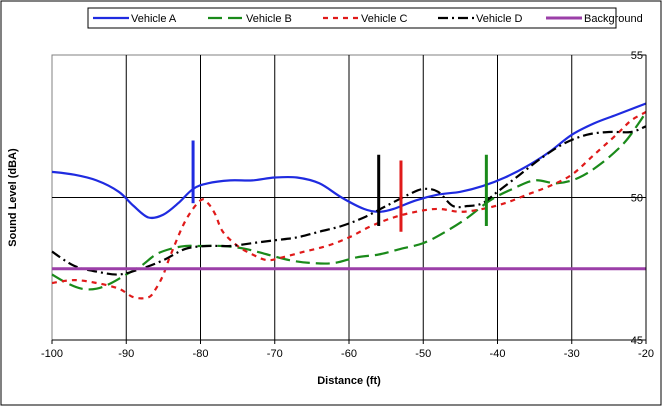 This screenshot has width=662, height=406. Describe the element at coordinates (613, 19) in the screenshot. I see `legend-label-background: Background` at that location.